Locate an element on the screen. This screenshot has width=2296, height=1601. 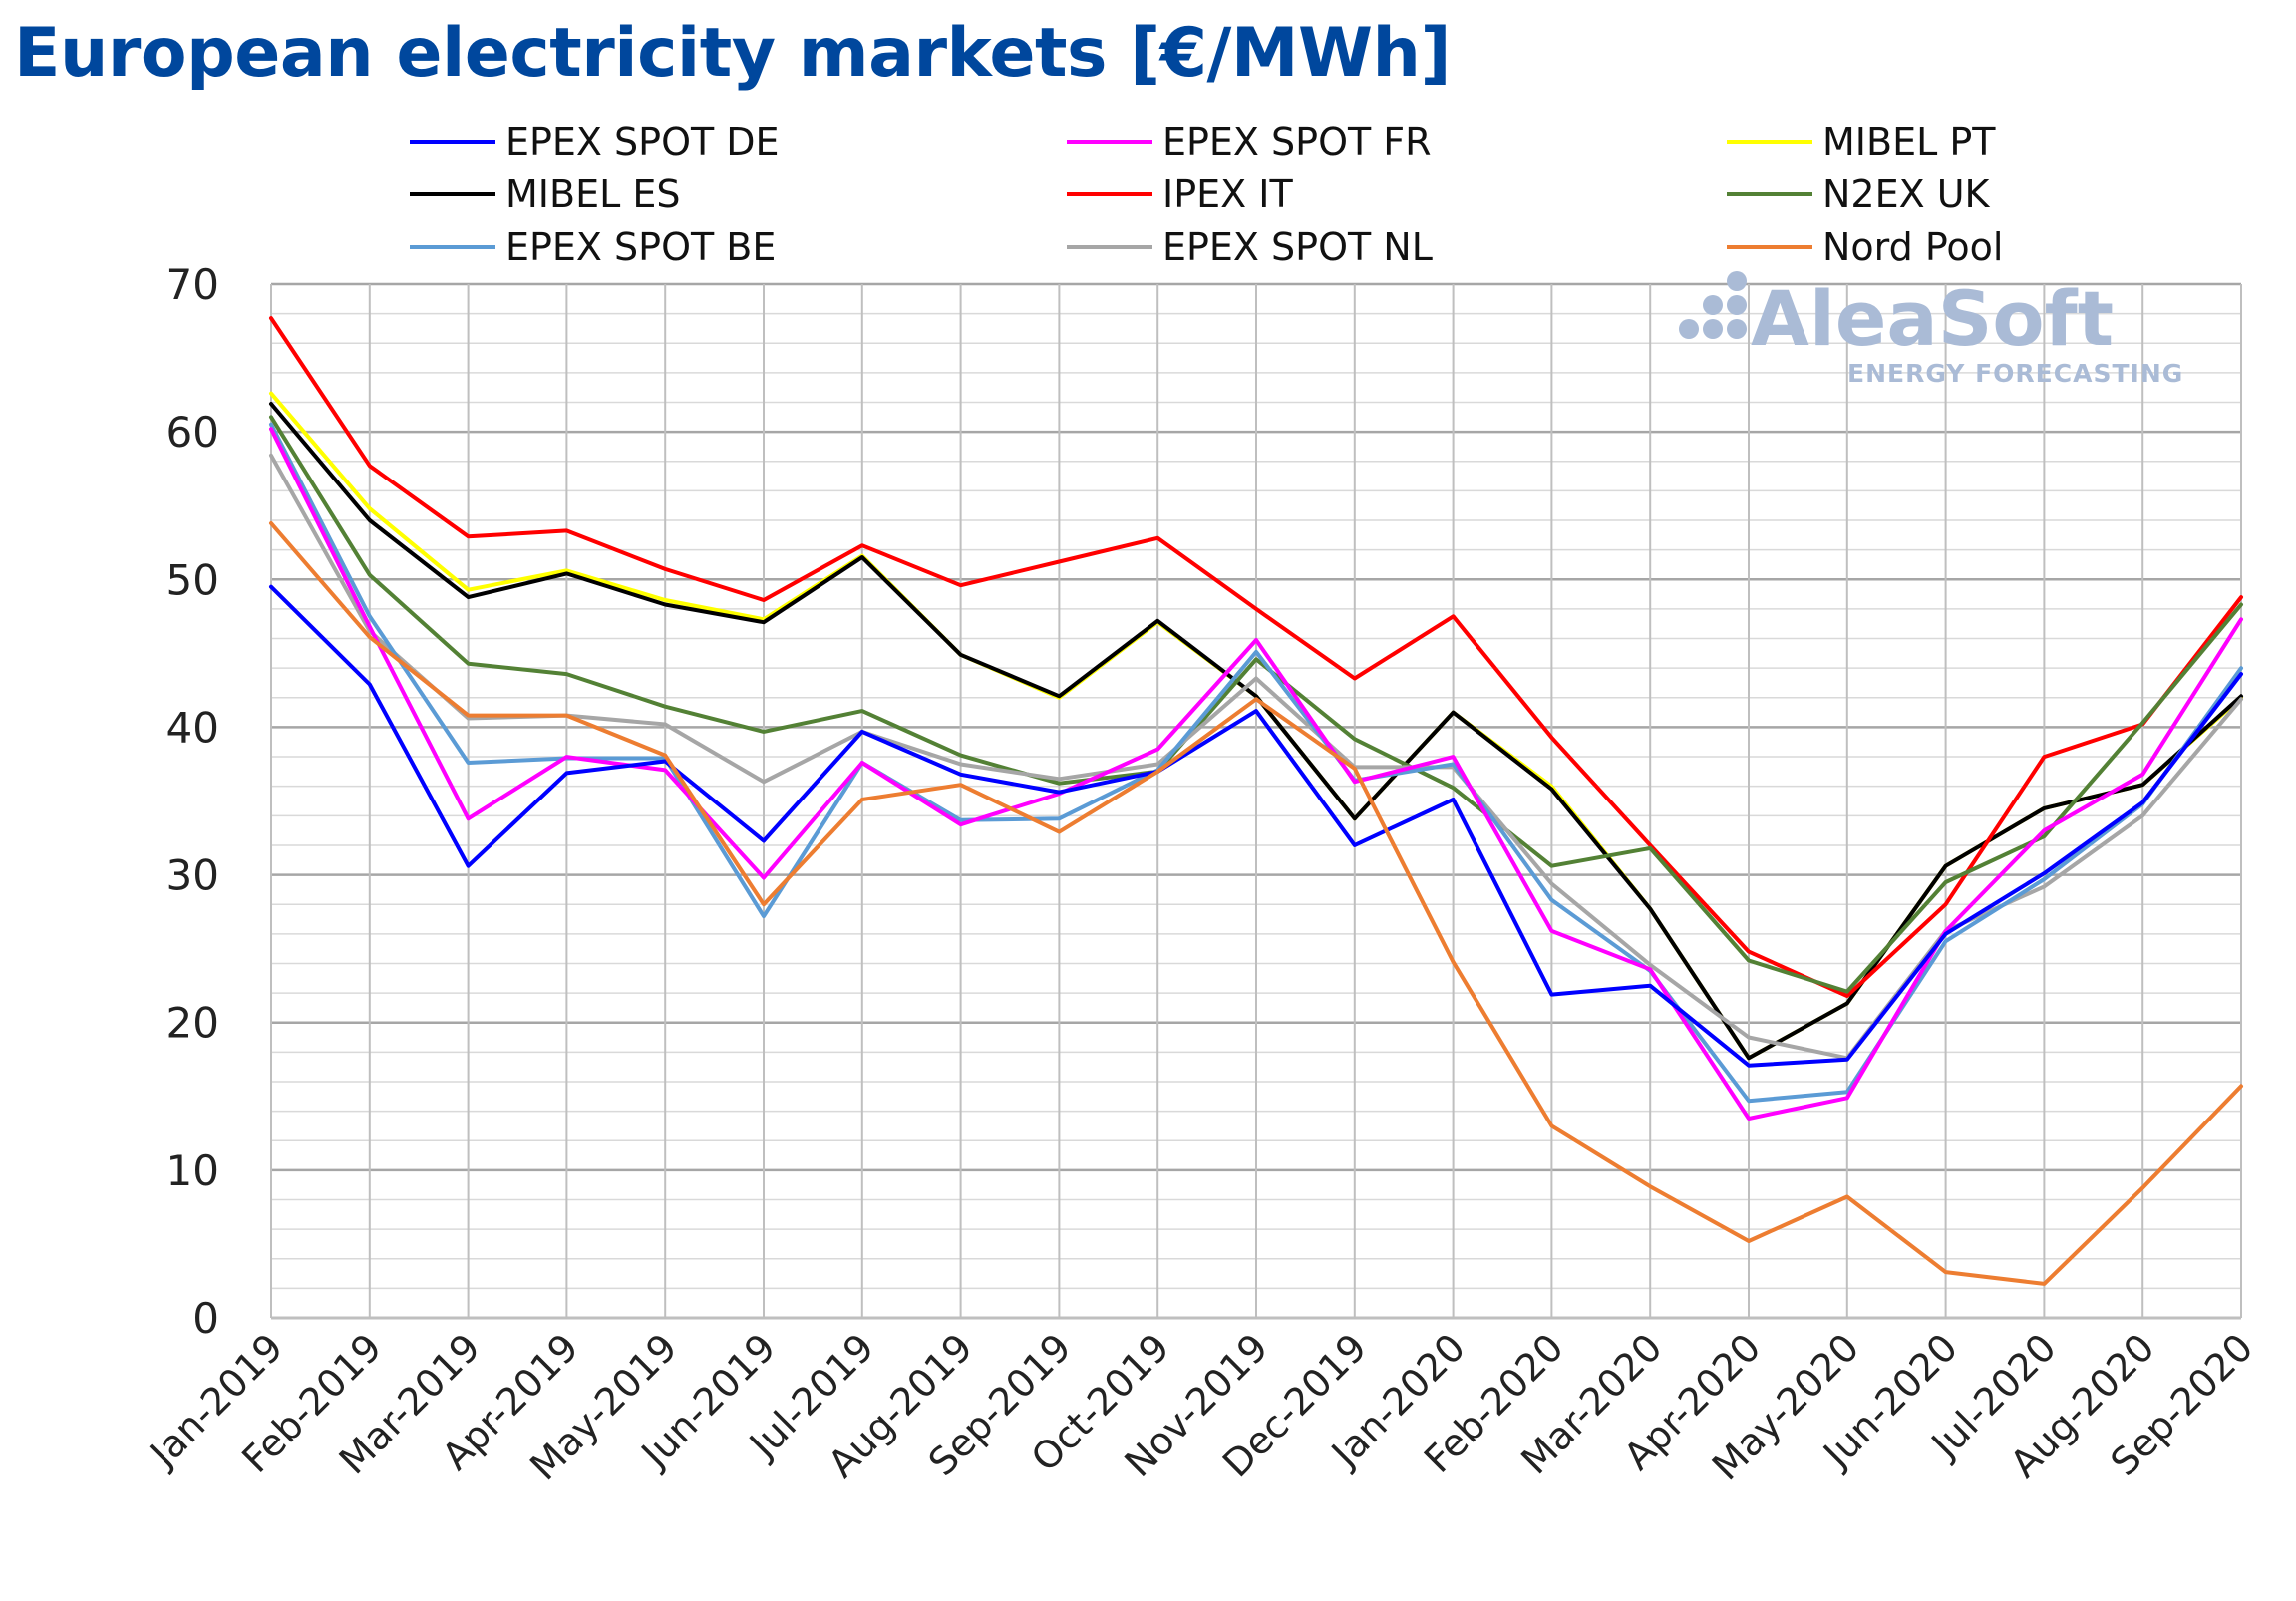
y-tick-label: 60 is located at coordinates (192, 432).